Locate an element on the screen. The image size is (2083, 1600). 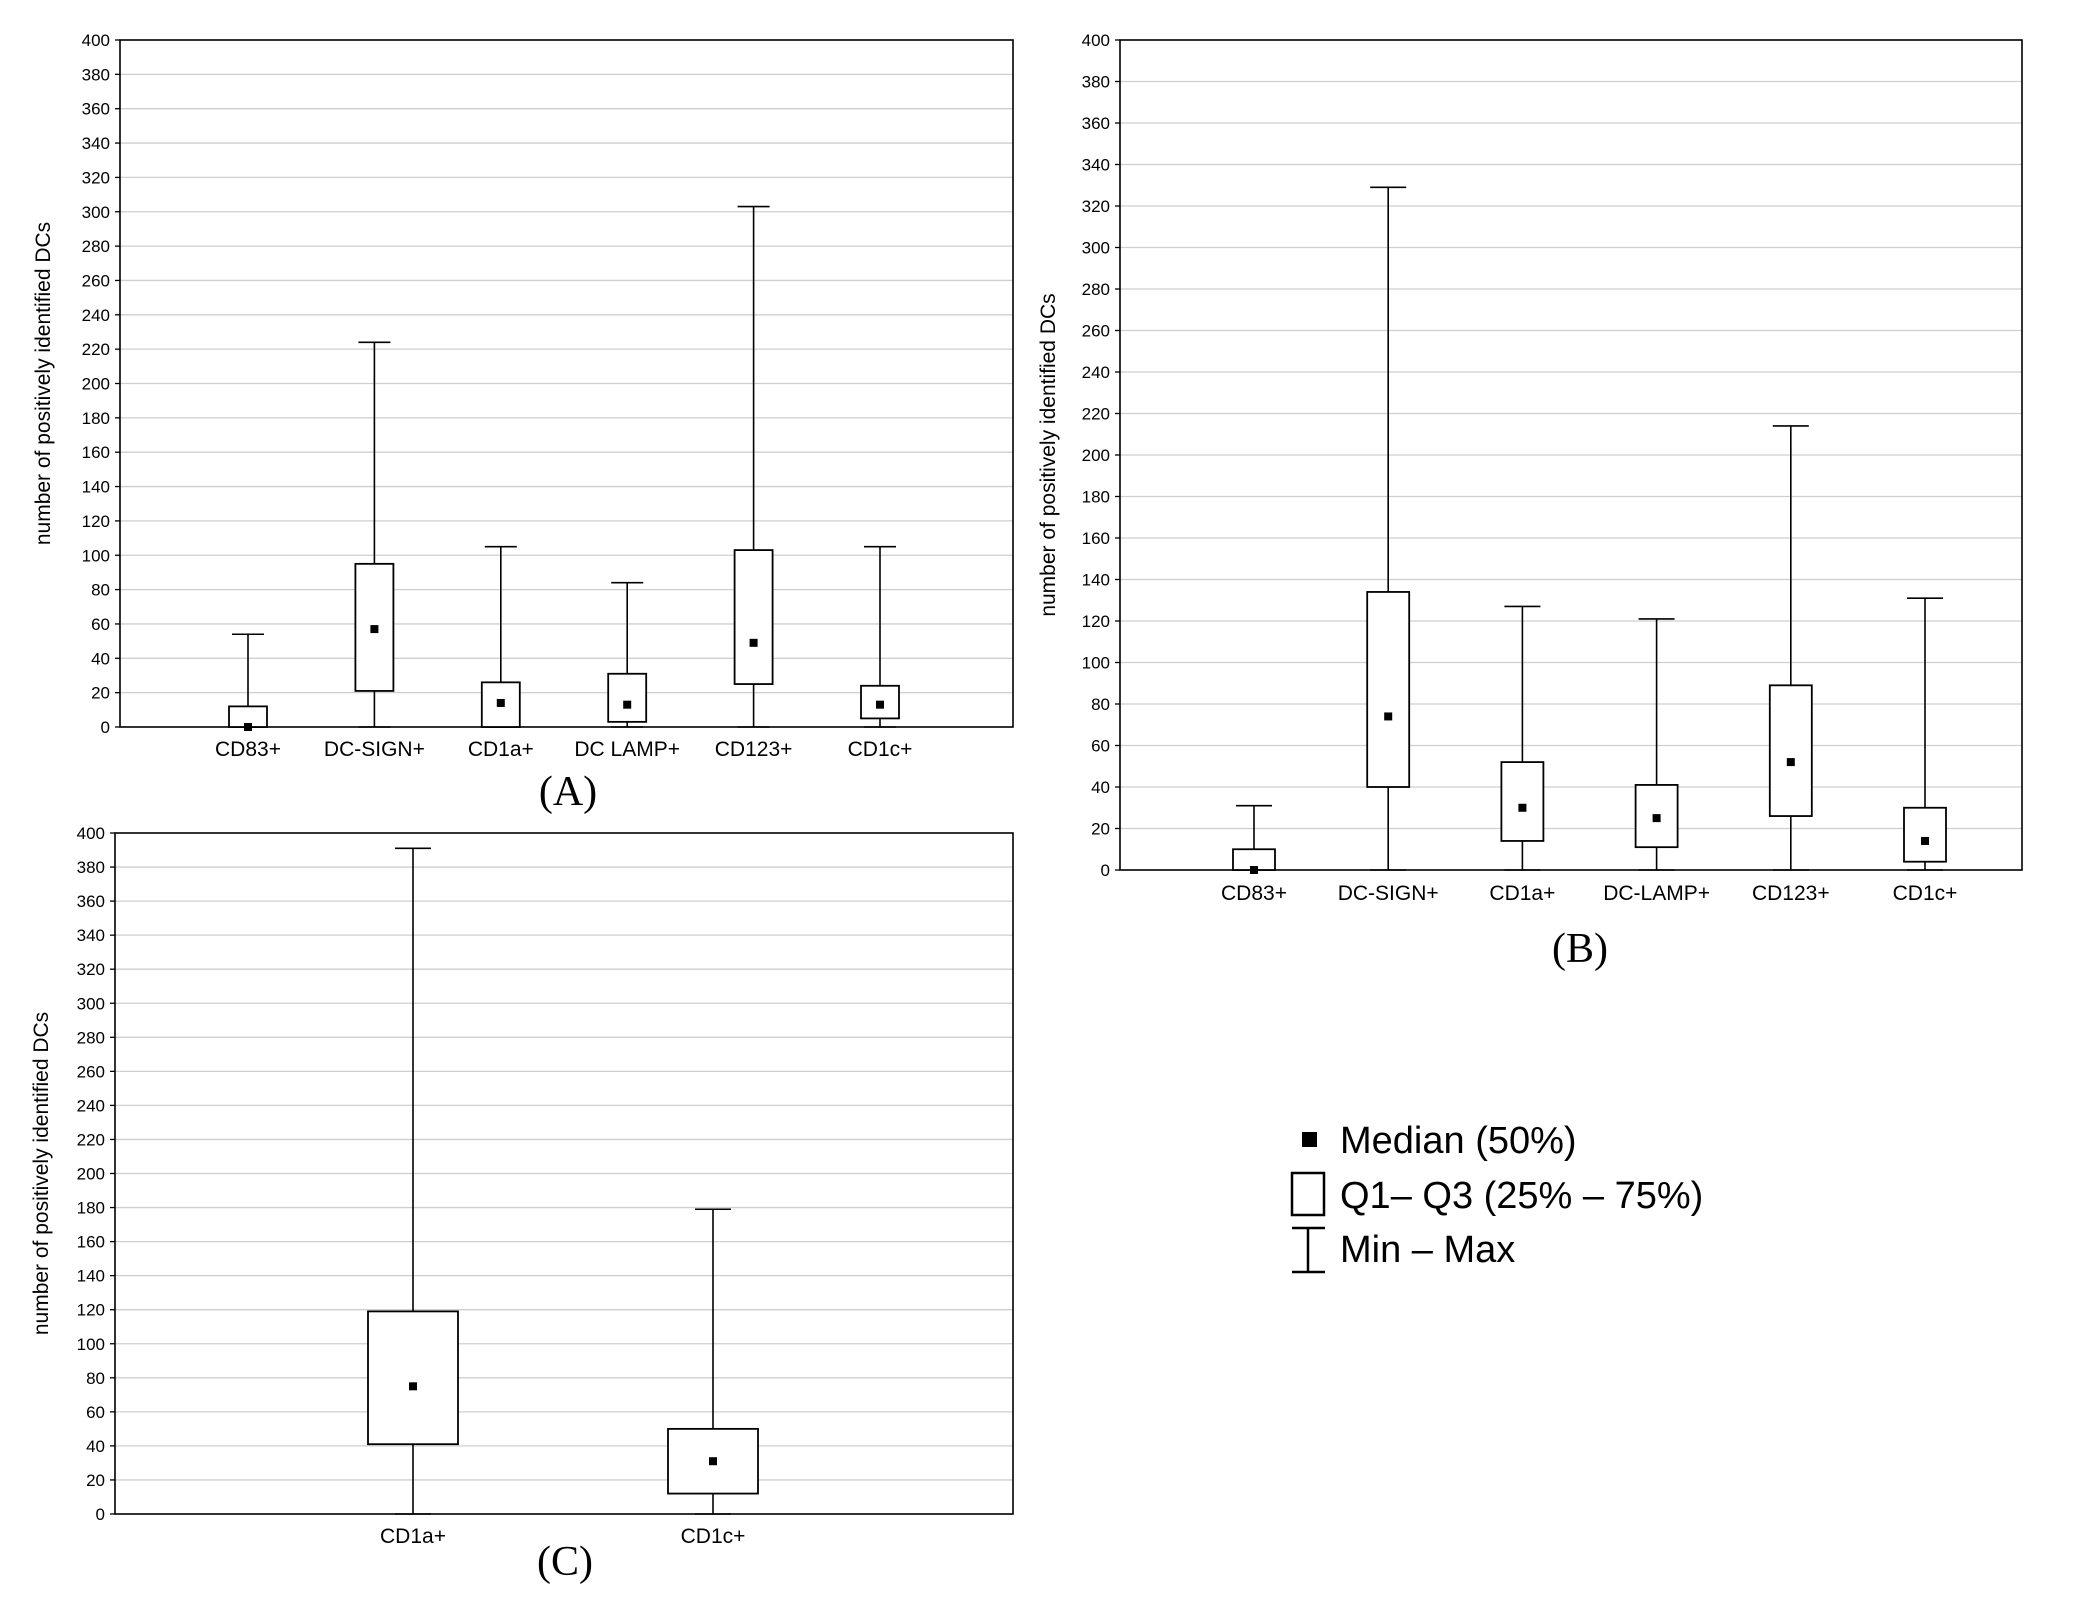
panel-label-b: (B) is located at coordinates (1580, 949).